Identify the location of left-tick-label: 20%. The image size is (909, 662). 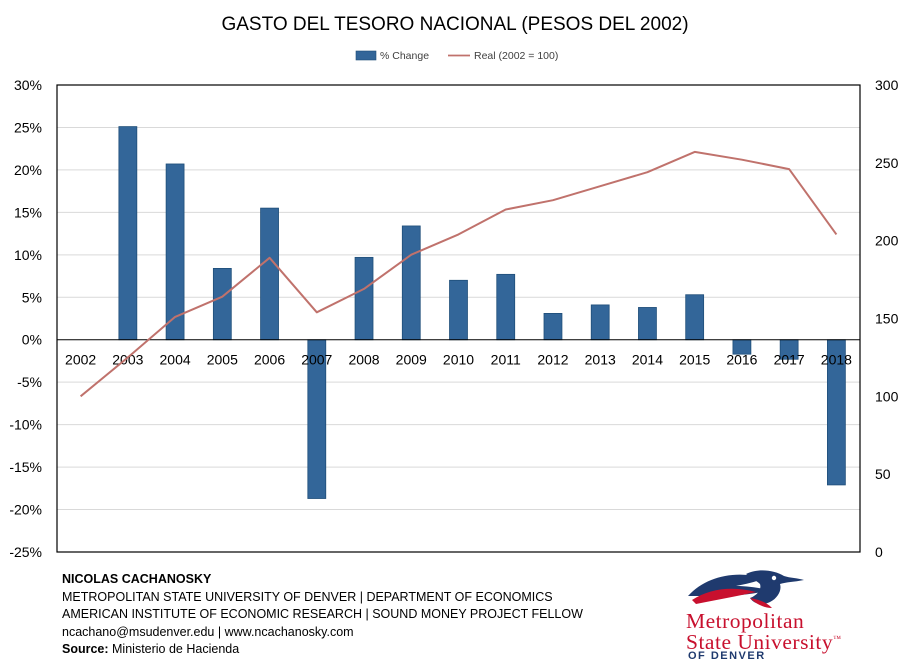
(28, 170).